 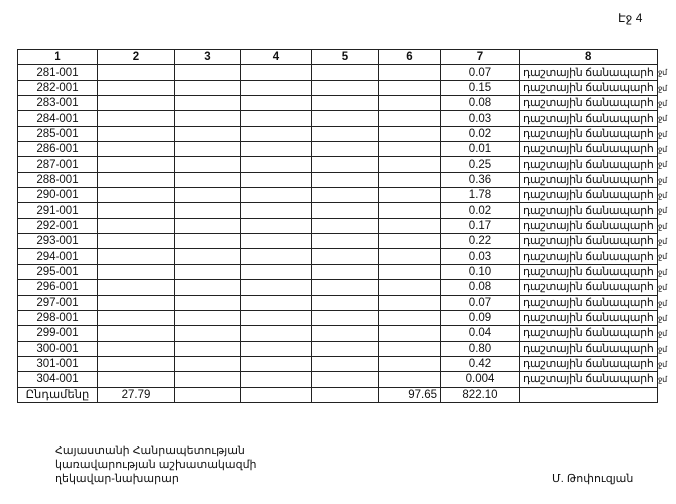 I want to click on table-row: 298-001 0.09 դաշտային ճանապարհ ջմ, so click(x=342, y=318).